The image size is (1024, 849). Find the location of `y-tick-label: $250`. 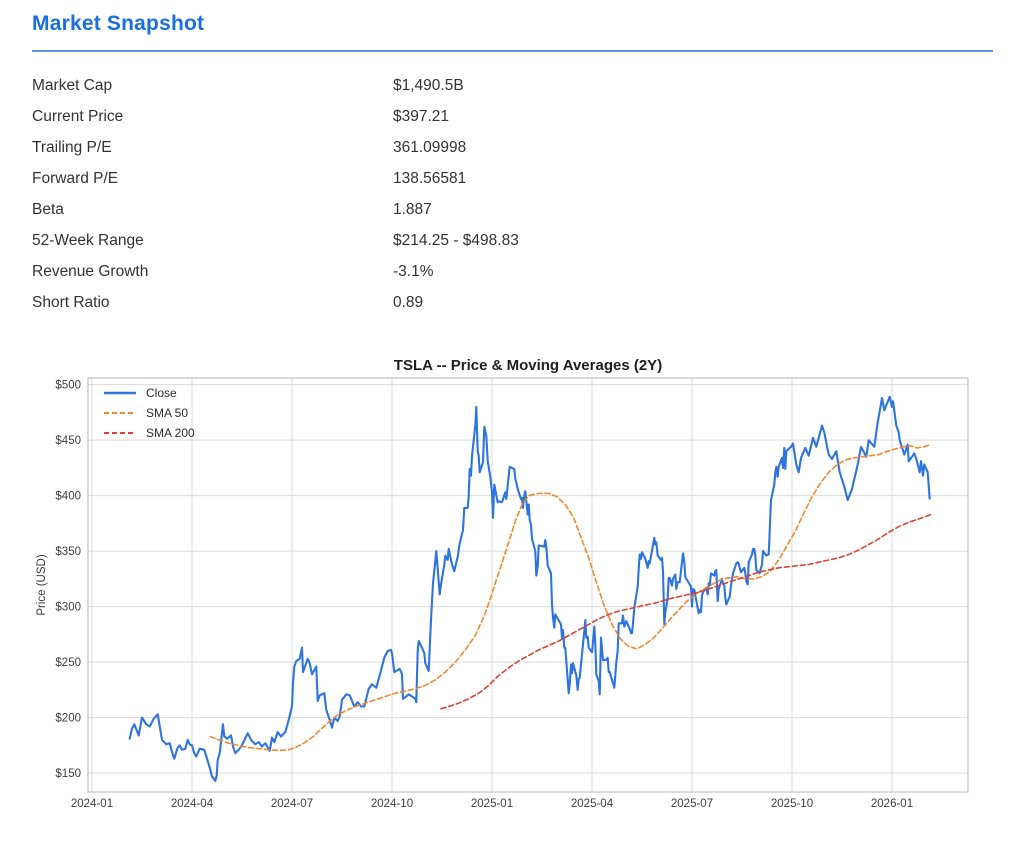

y-tick-label: $250 is located at coordinates (68, 663).